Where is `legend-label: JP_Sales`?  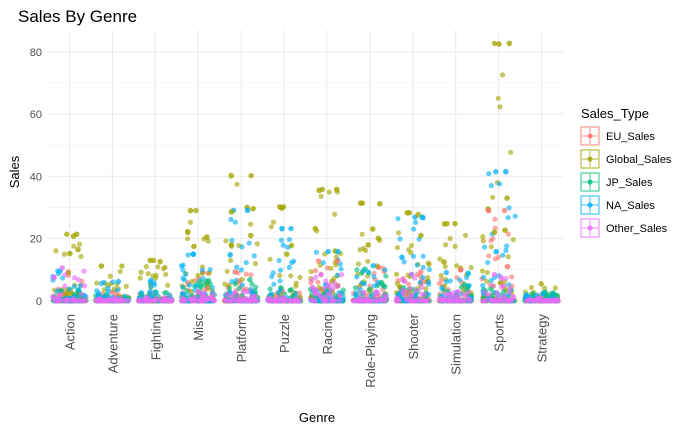 legend-label: JP_Sales is located at coordinates (629, 183).